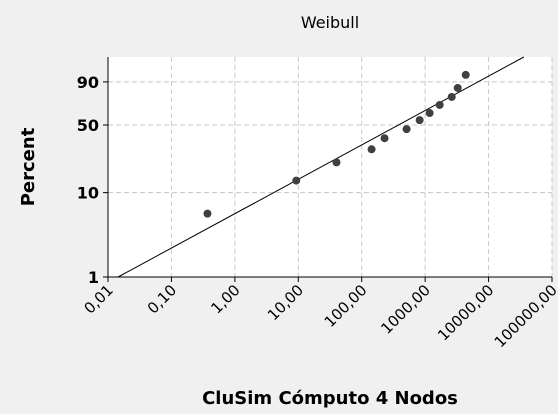 This screenshot has height=414, width=558. I want to click on y-axis-label: Percent, so click(28, 166).